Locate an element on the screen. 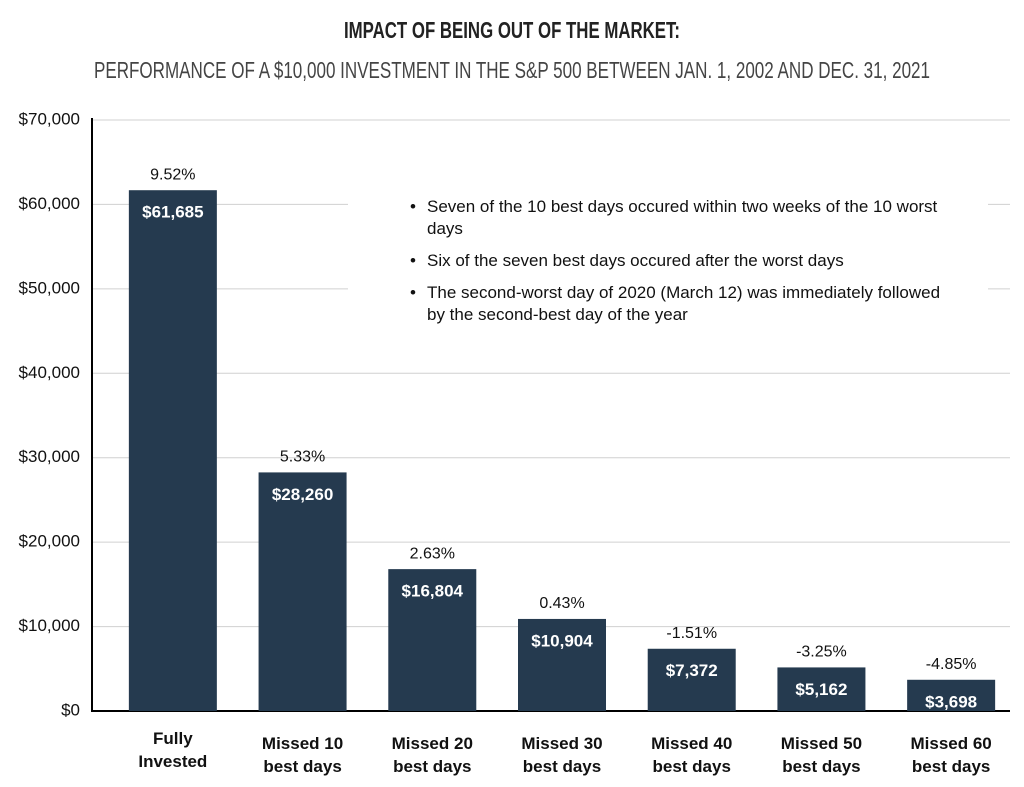 Image resolution: width=1024 pixels, height=787 pixels. value-label: $28,260 is located at coordinates (302, 494).